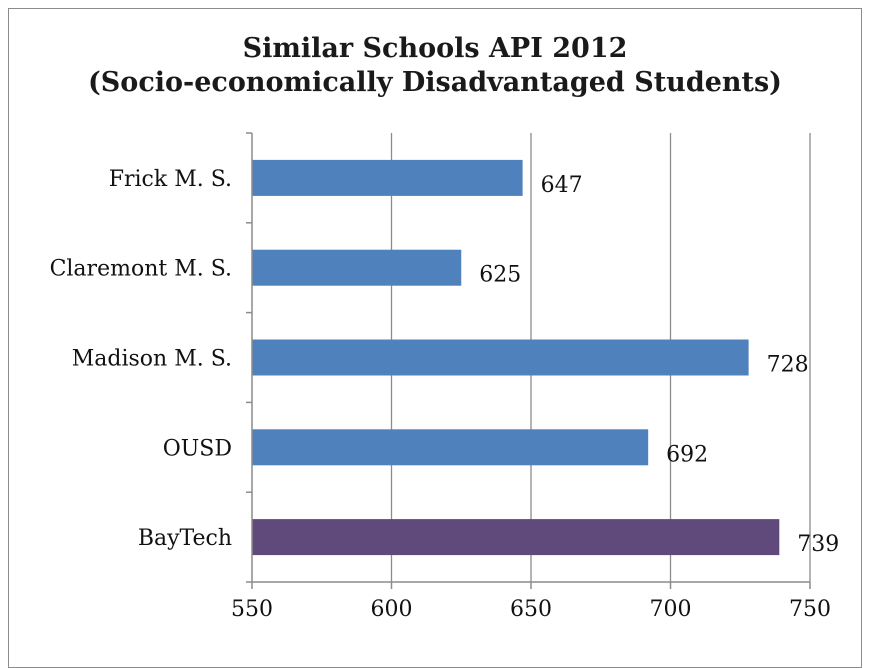 Image resolution: width=870 pixels, height=668 pixels. I want to click on x-tick-label: 600, so click(392, 609).